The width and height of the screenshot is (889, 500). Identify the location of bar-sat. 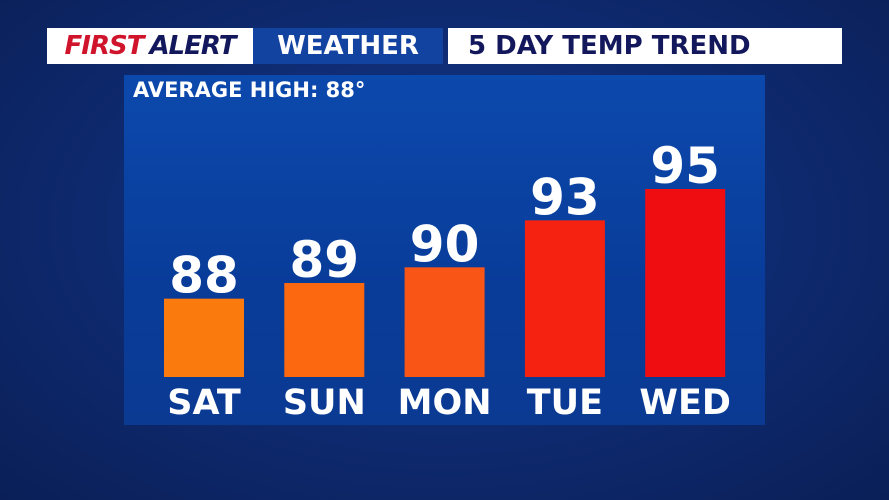
(204, 337).